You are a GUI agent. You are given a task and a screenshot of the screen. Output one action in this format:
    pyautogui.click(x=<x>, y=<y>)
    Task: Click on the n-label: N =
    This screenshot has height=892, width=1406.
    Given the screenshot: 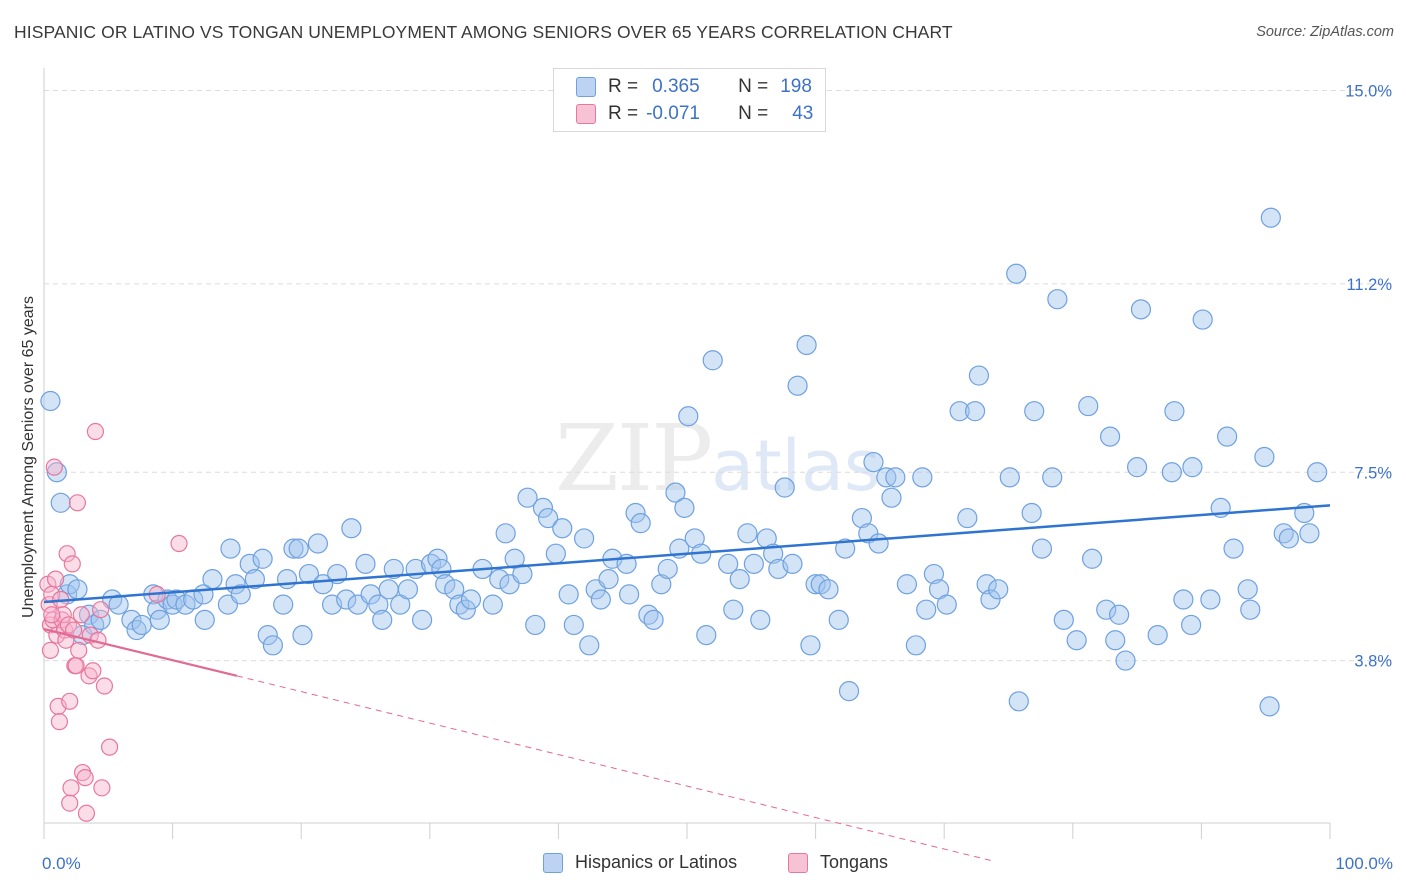 What is the action you would take?
    pyautogui.click(x=753, y=113)
    